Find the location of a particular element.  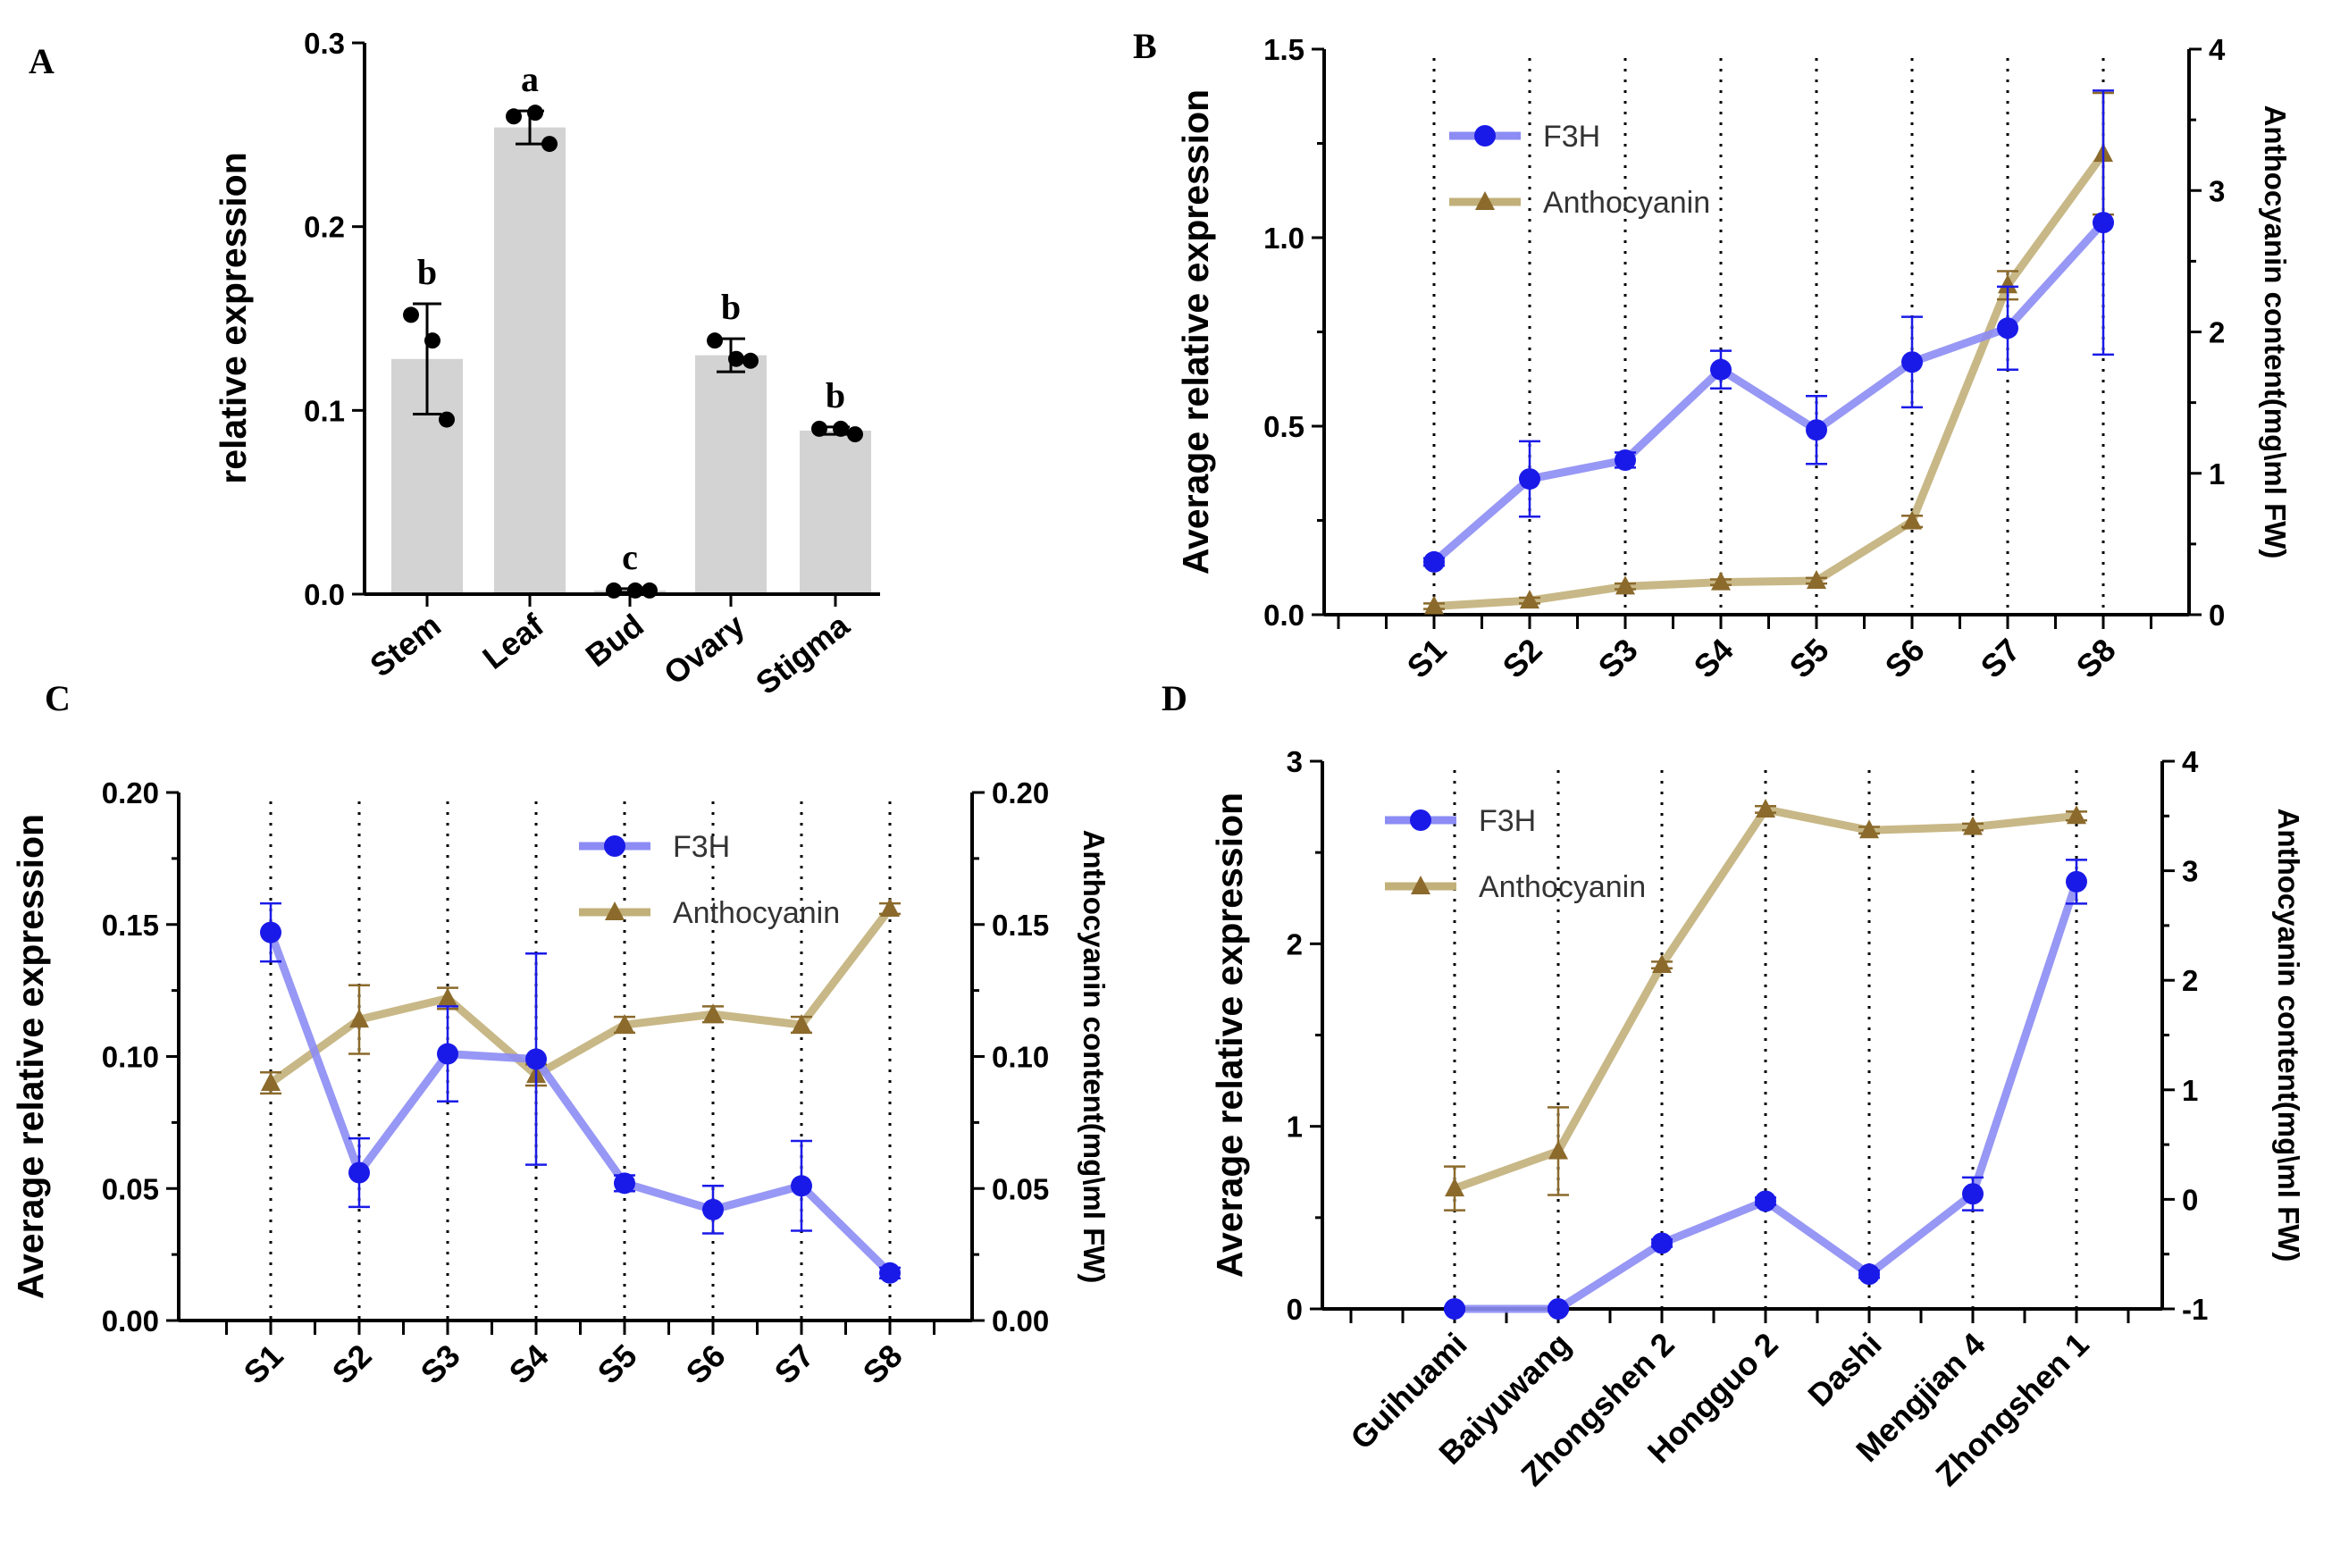

y-tick-label-left: 0.05 is located at coordinates (130, 1188).